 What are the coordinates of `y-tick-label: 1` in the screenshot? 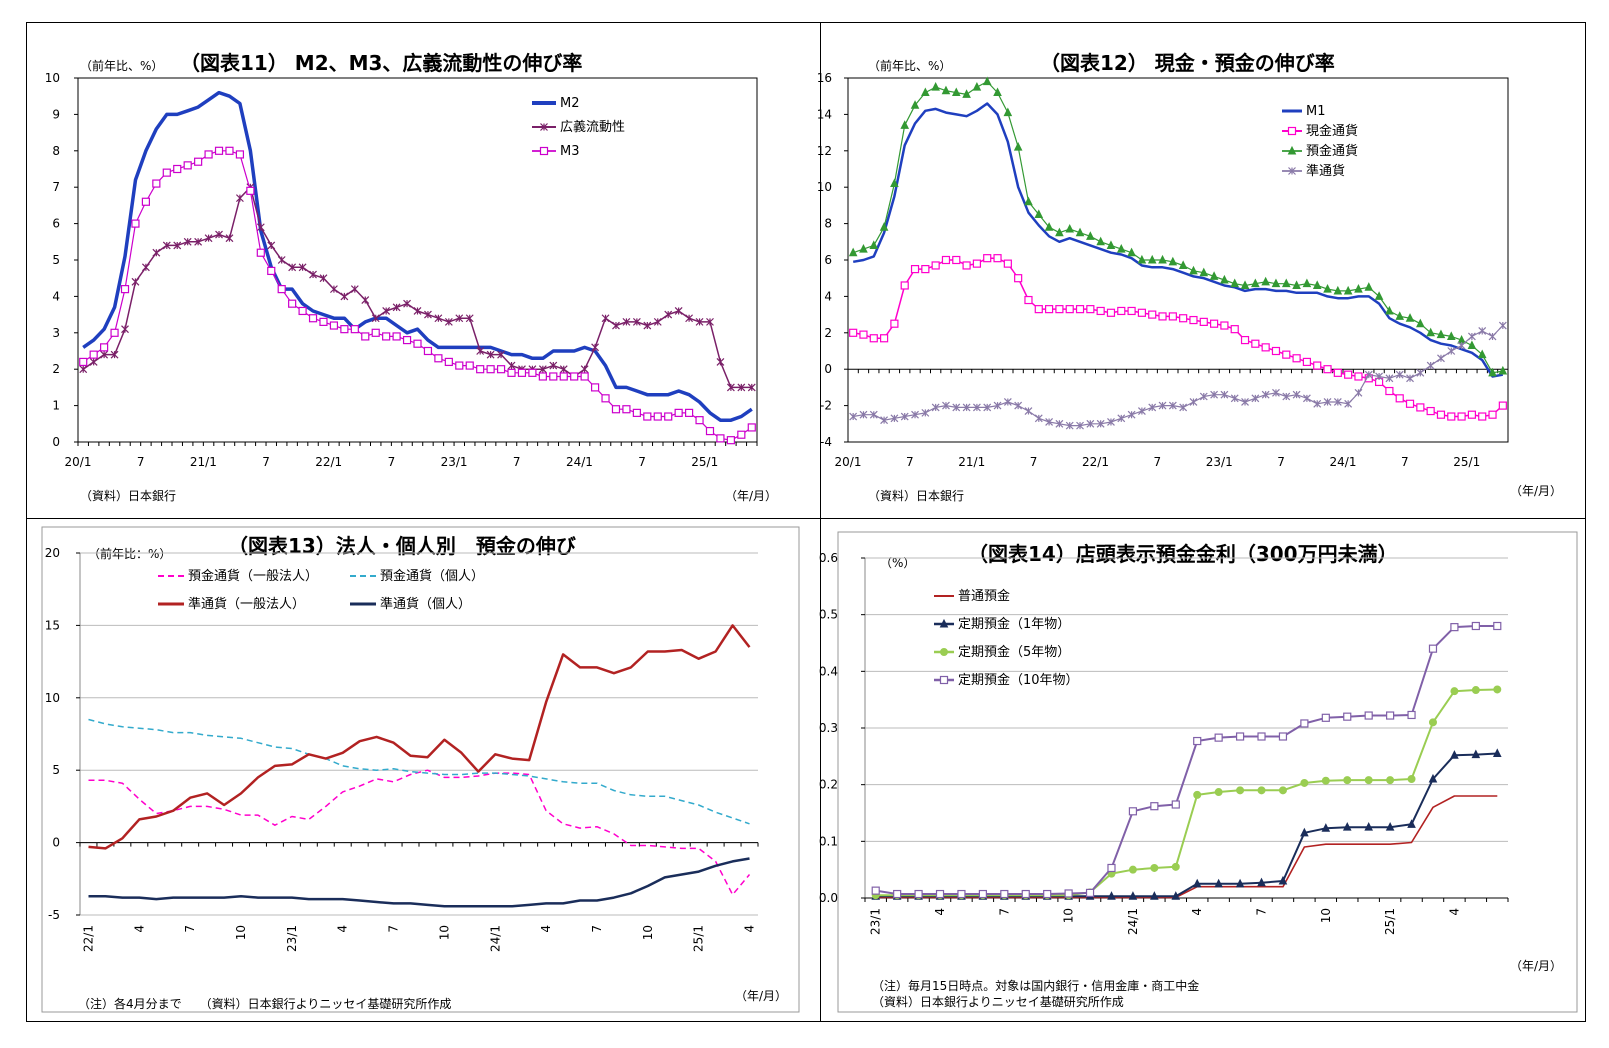 It's located at (56, 406).